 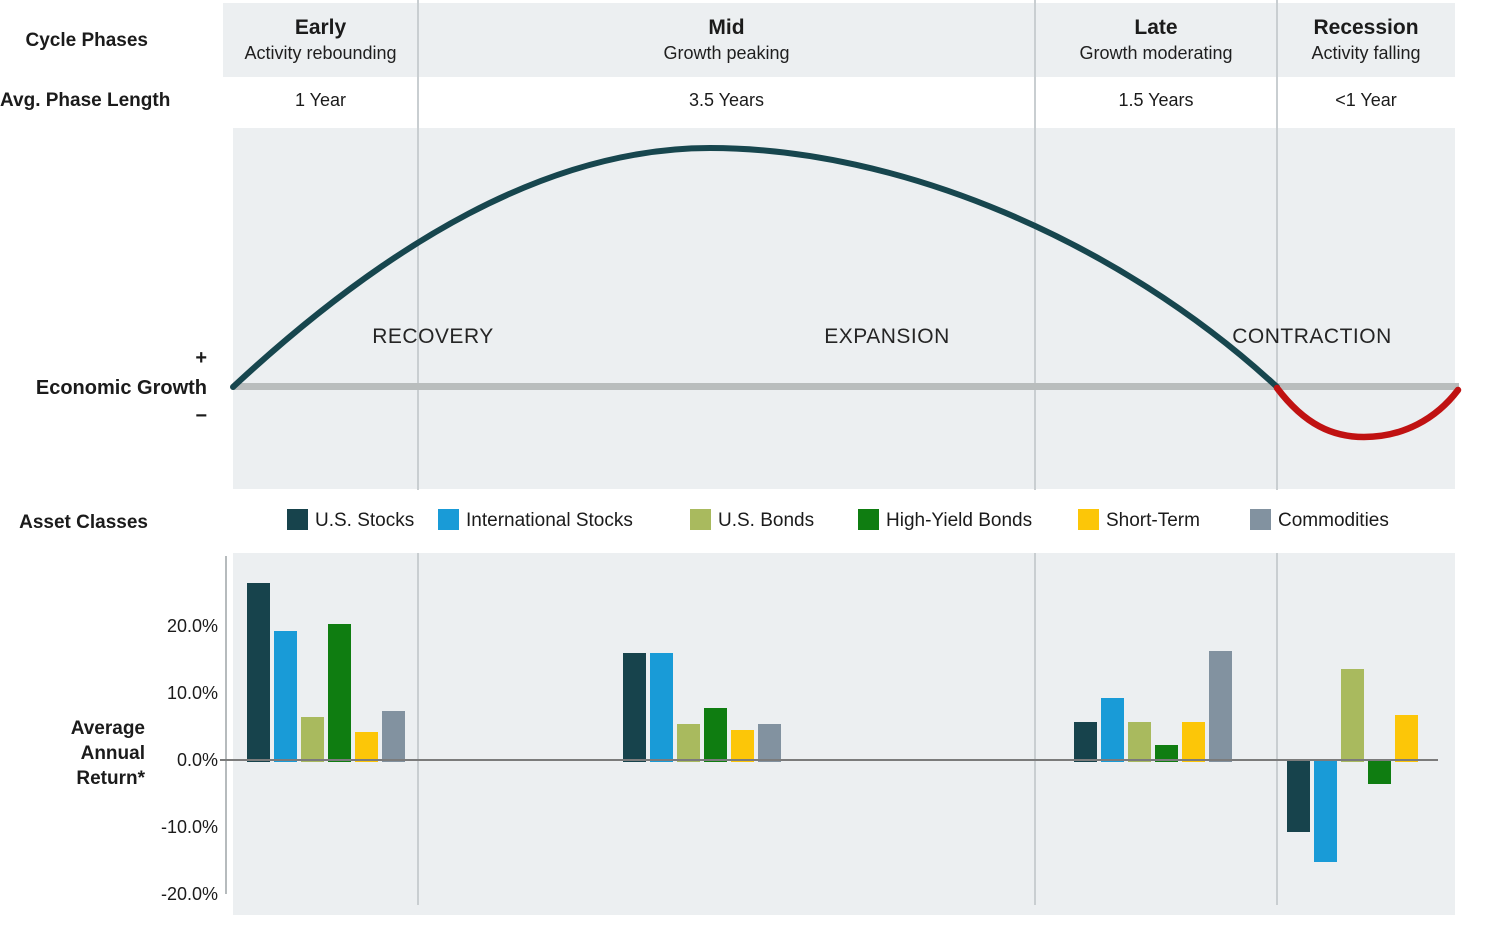 I want to click on bar-mid-u-s-bonds, so click(x=688, y=743).